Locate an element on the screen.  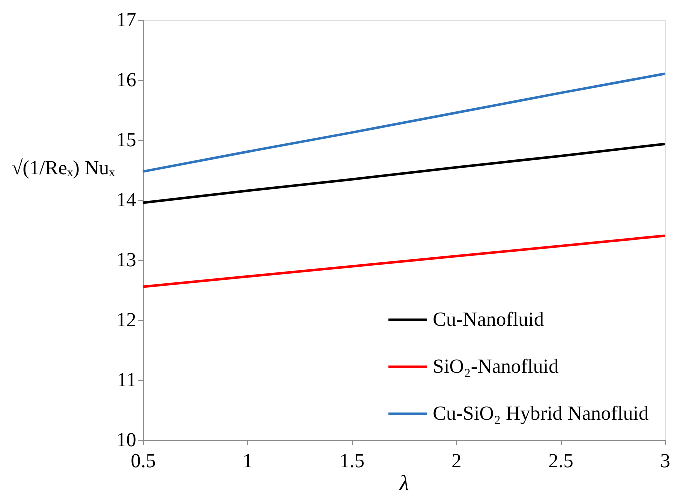
x-tick-label: 0.5 is located at coordinates (143, 461).